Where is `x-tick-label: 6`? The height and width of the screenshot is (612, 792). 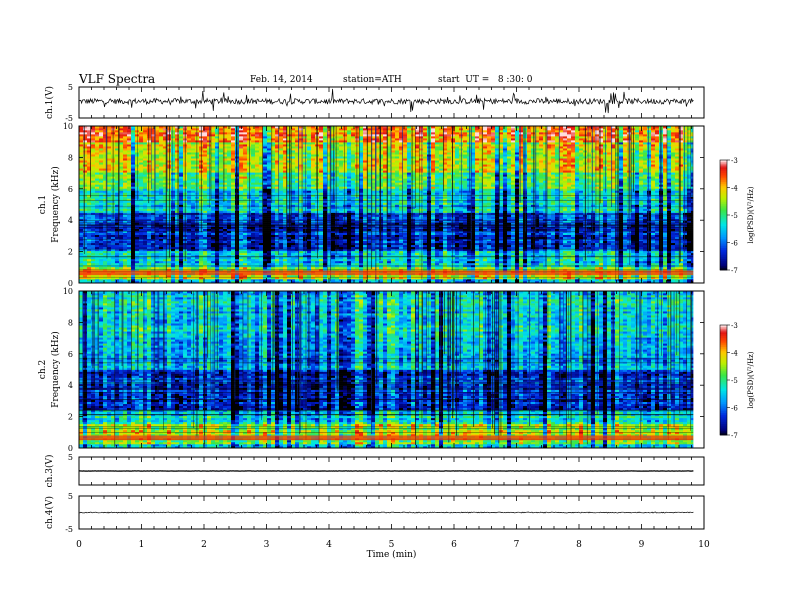 x-tick-label: 6 is located at coordinates (454, 545).